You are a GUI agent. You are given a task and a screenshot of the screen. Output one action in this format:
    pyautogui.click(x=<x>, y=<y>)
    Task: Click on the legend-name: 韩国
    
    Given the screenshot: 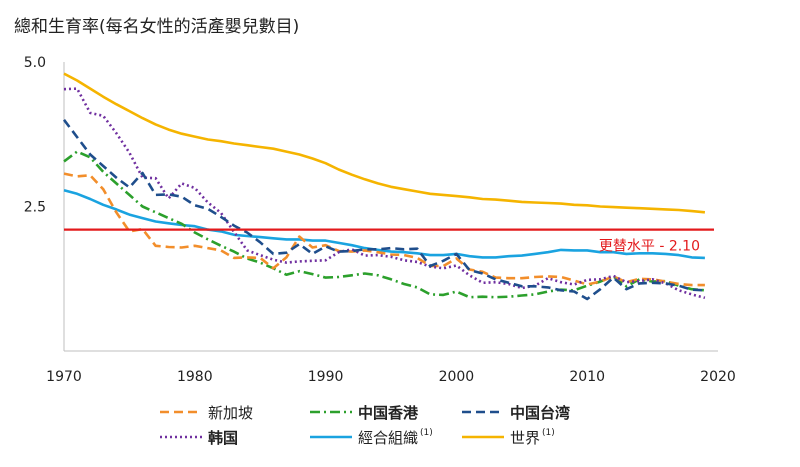 What is the action you would take?
    pyautogui.click(x=223, y=438)
    